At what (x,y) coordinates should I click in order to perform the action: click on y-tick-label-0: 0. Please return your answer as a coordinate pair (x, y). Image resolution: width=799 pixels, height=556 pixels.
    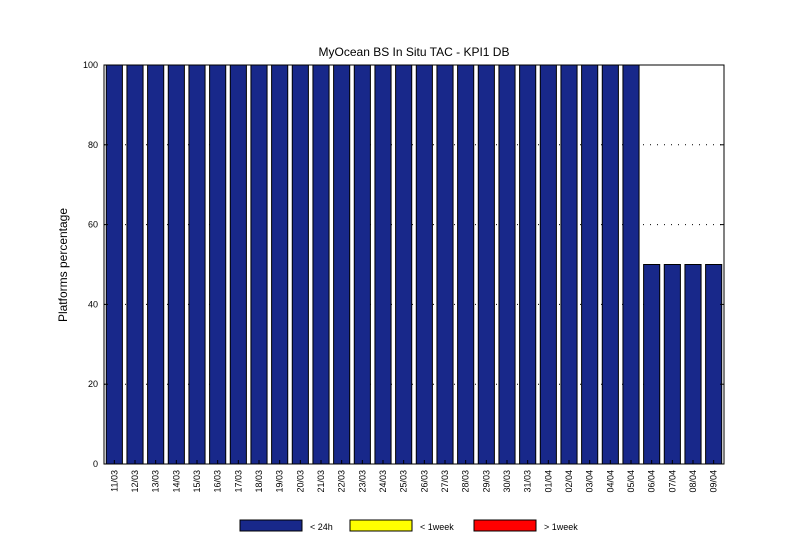
    Looking at the image, I should click on (95, 464).